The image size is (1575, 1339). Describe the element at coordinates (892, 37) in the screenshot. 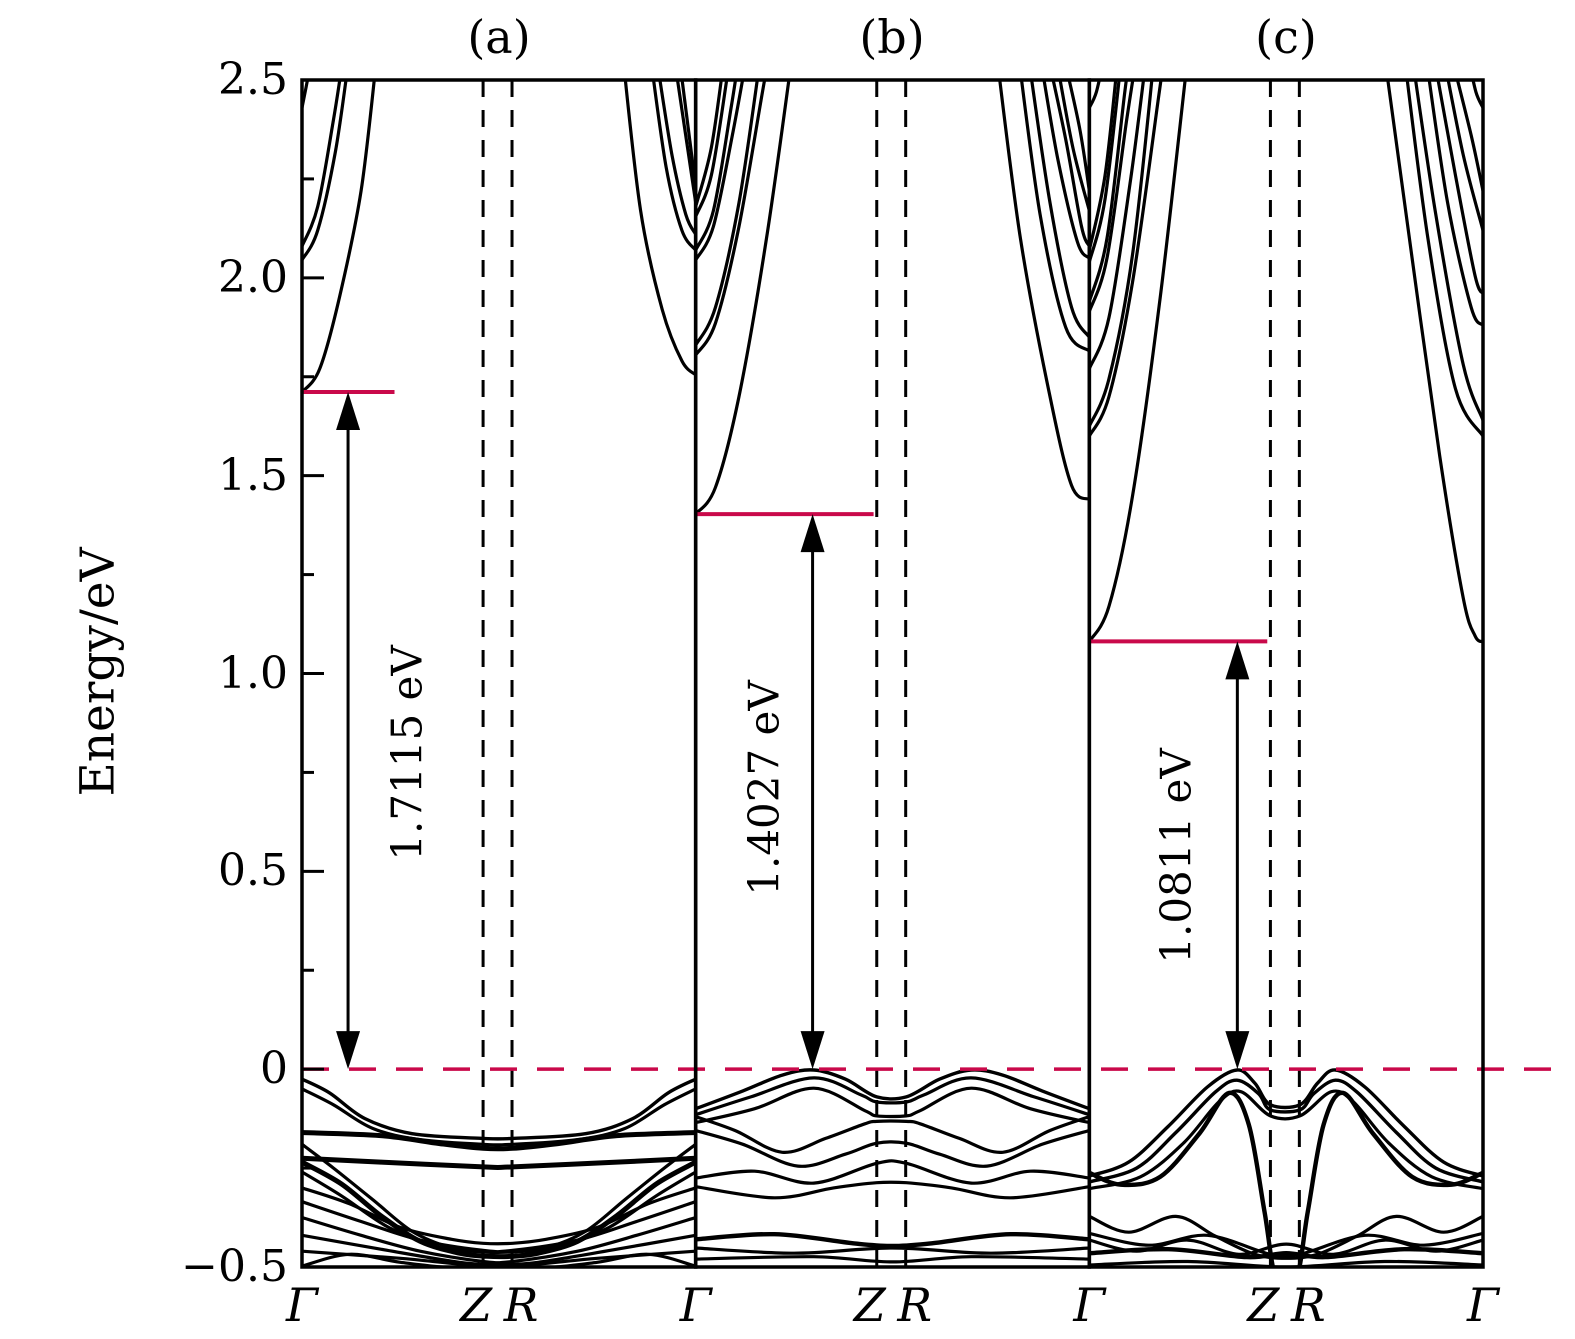

I see `panel-label-b: (b)` at that location.